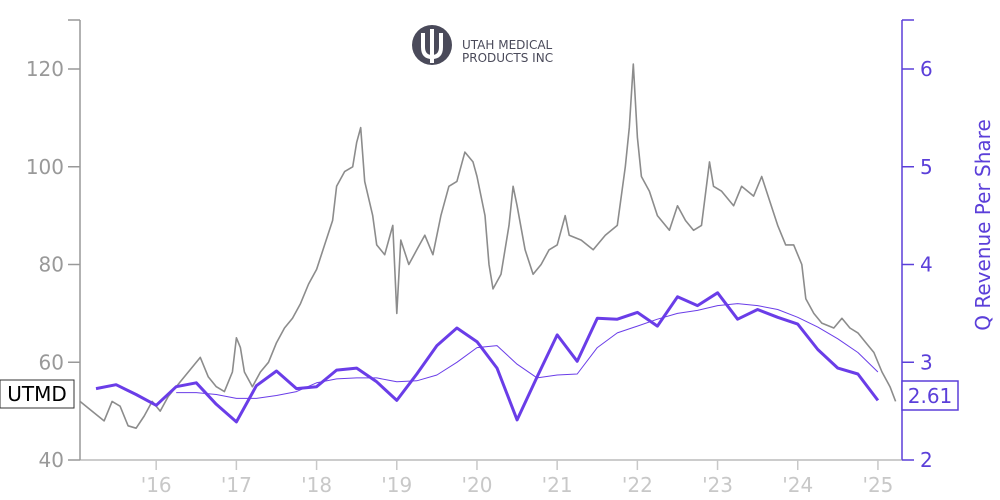 The image size is (1000, 500). I want to click on left-tick-label: 100, so click(45, 167).